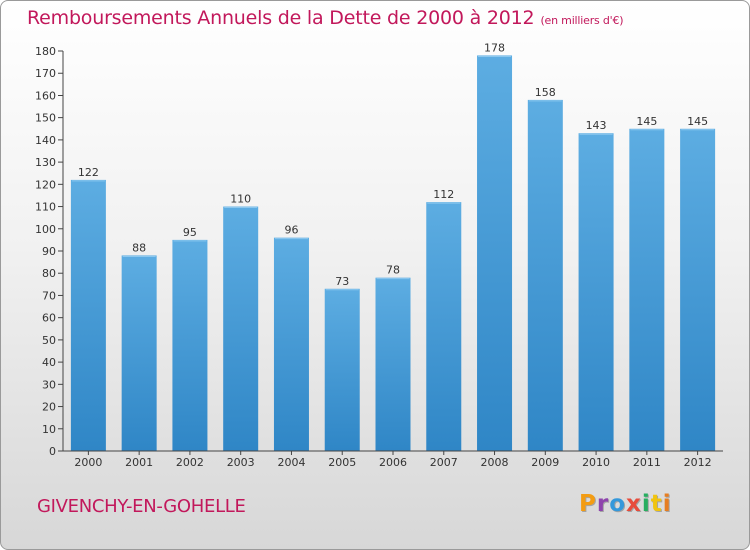 Image resolution: width=750 pixels, height=550 pixels. I want to click on bar-value-label: 112, so click(443, 194).